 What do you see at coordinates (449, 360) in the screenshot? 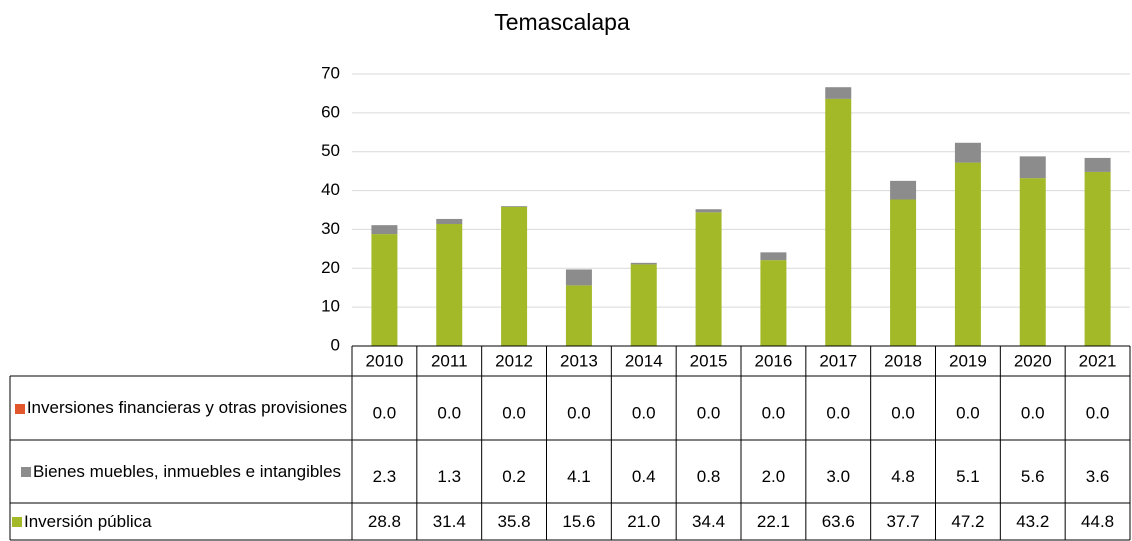
I see `x-tick-label: 2011` at bounding box center [449, 360].